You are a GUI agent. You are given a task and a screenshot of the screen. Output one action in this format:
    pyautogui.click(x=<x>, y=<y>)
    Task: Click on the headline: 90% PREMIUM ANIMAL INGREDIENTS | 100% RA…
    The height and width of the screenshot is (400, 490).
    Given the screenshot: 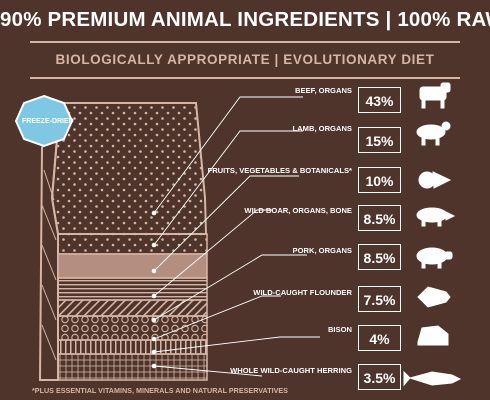 What is the action you would take?
    pyautogui.click(x=245, y=19)
    